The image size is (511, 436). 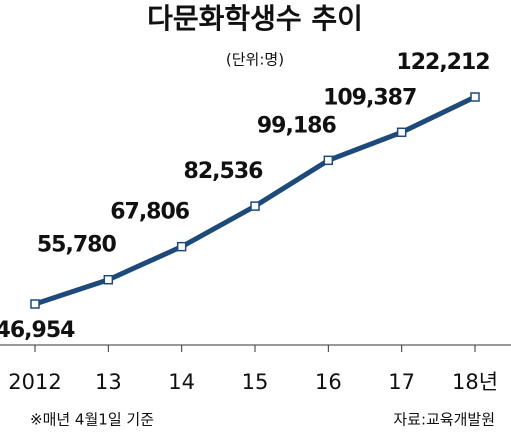 I want to click on x-tick-label: 15, so click(x=255, y=382).